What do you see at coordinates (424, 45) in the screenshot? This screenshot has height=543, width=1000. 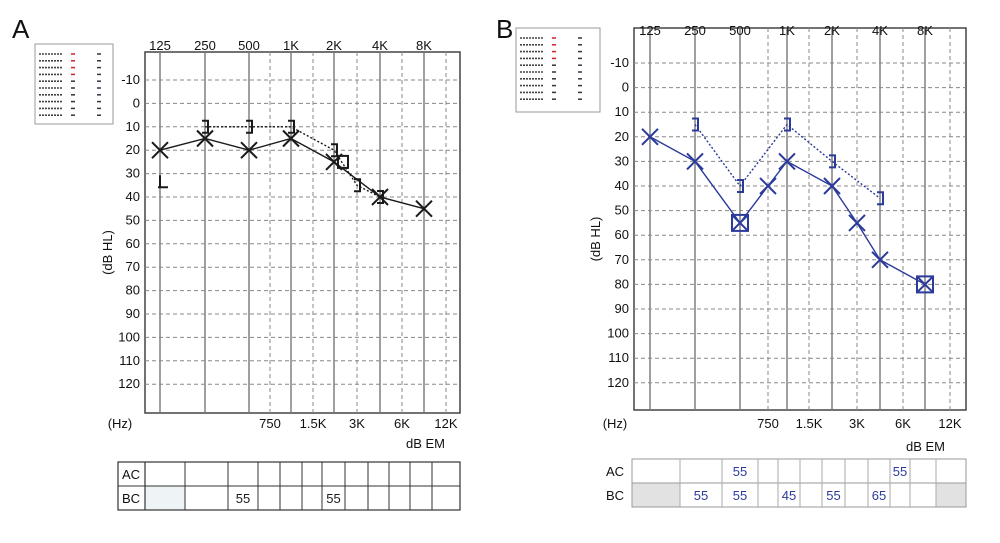 I see `freq-label-top: 8K` at bounding box center [424, 45].